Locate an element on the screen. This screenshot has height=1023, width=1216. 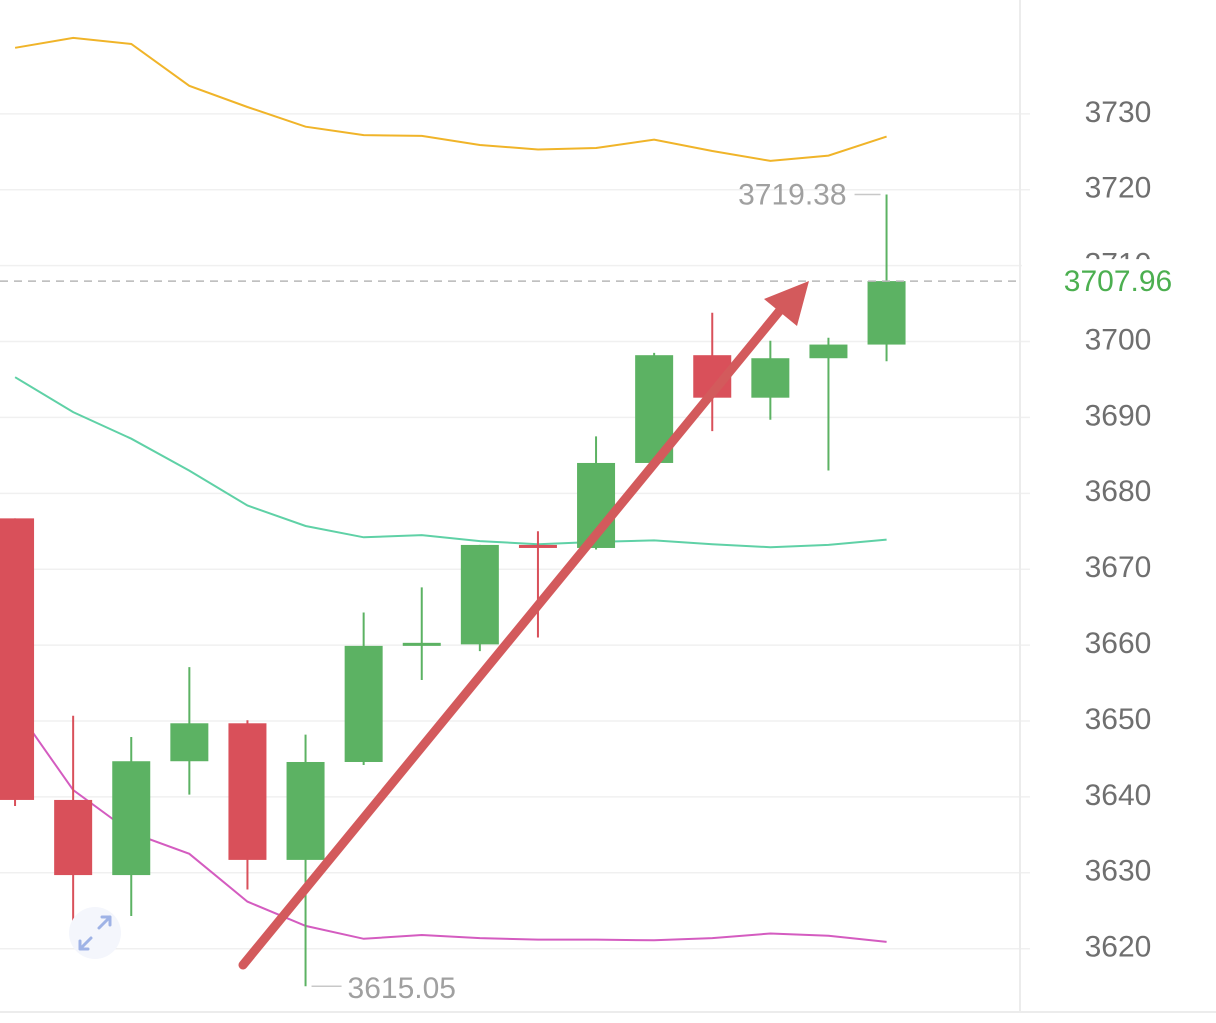
y-tick-label: 3730 is located at coordinates (1118, 112).